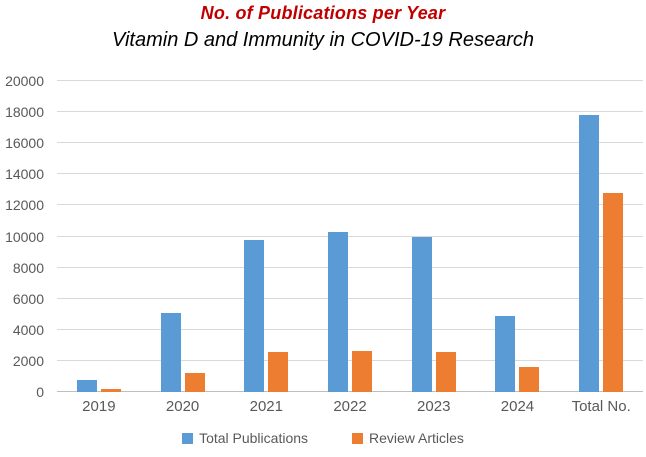 This screenshot has width=646, height=457. What do you see at coordinates (40, 392) in the screenshot?
I see `y-tick-label: 0` at bounding box center [40, 392].